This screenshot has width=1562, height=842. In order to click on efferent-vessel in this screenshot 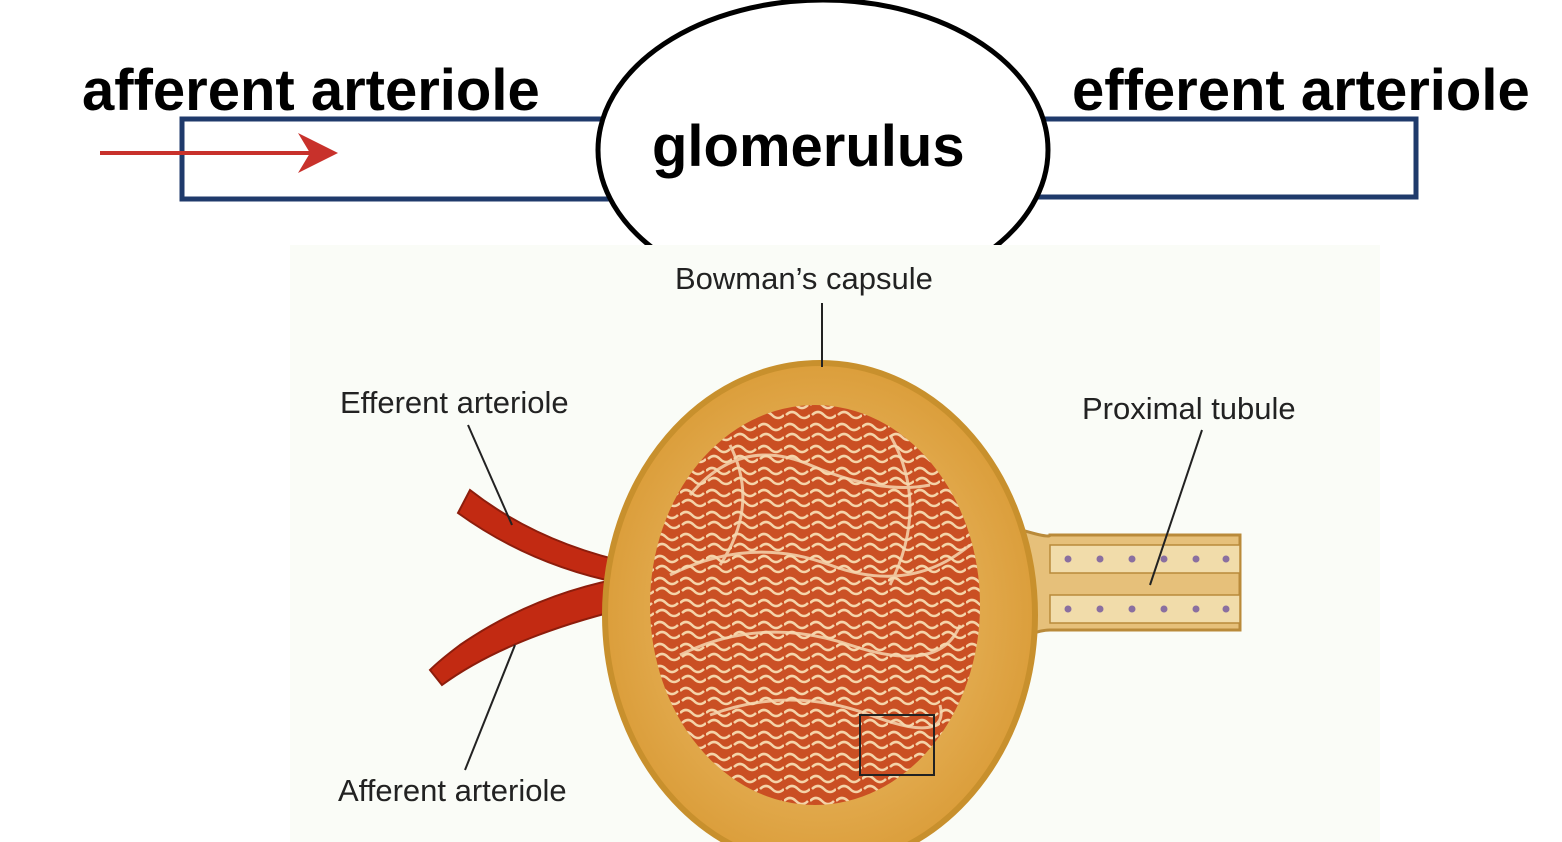, I will do `click(1223, 158)`.